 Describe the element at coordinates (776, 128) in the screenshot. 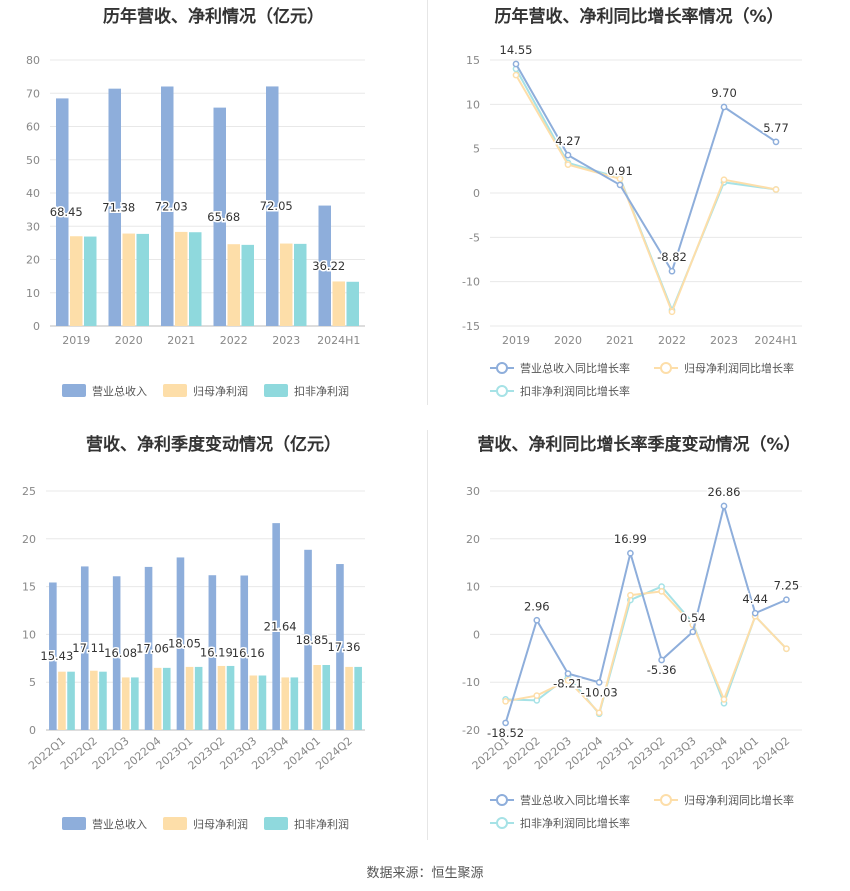

I see `data-label: 5.77` at that location.